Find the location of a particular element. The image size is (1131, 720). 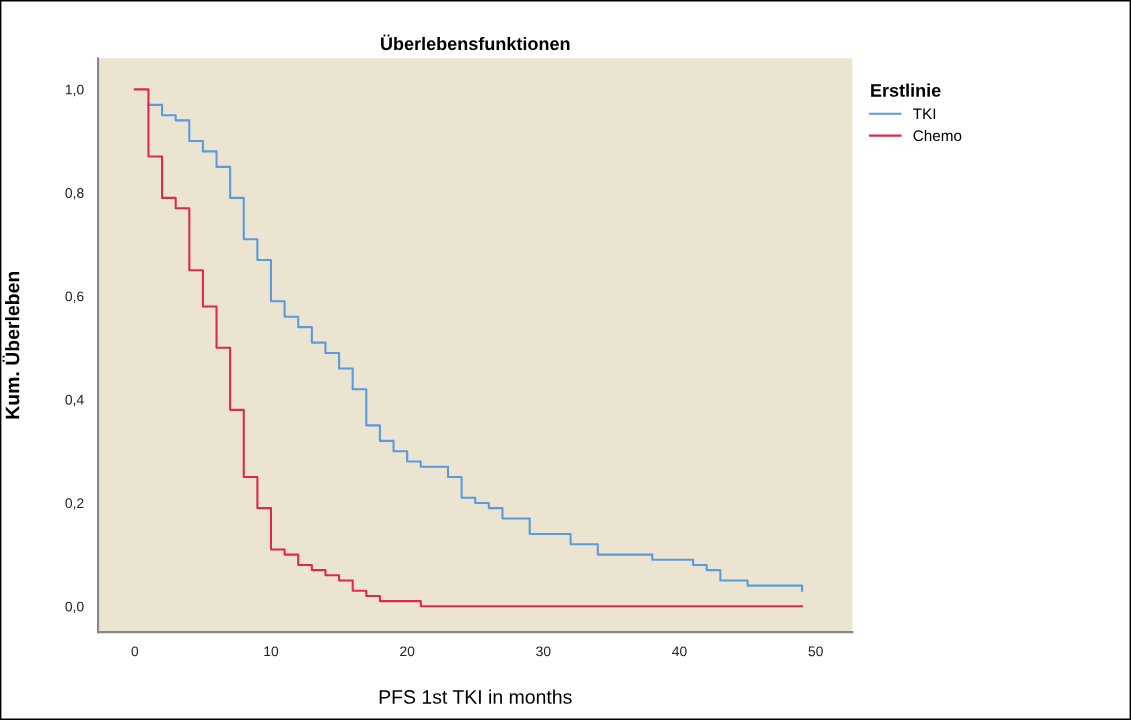

y-tick-label: 0,2 is located at coordinates (74, 504).